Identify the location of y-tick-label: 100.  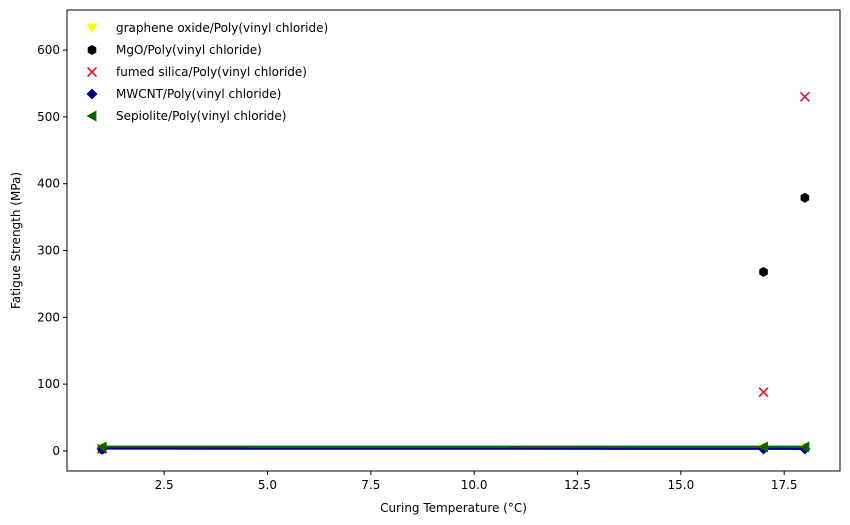
(48, 384).